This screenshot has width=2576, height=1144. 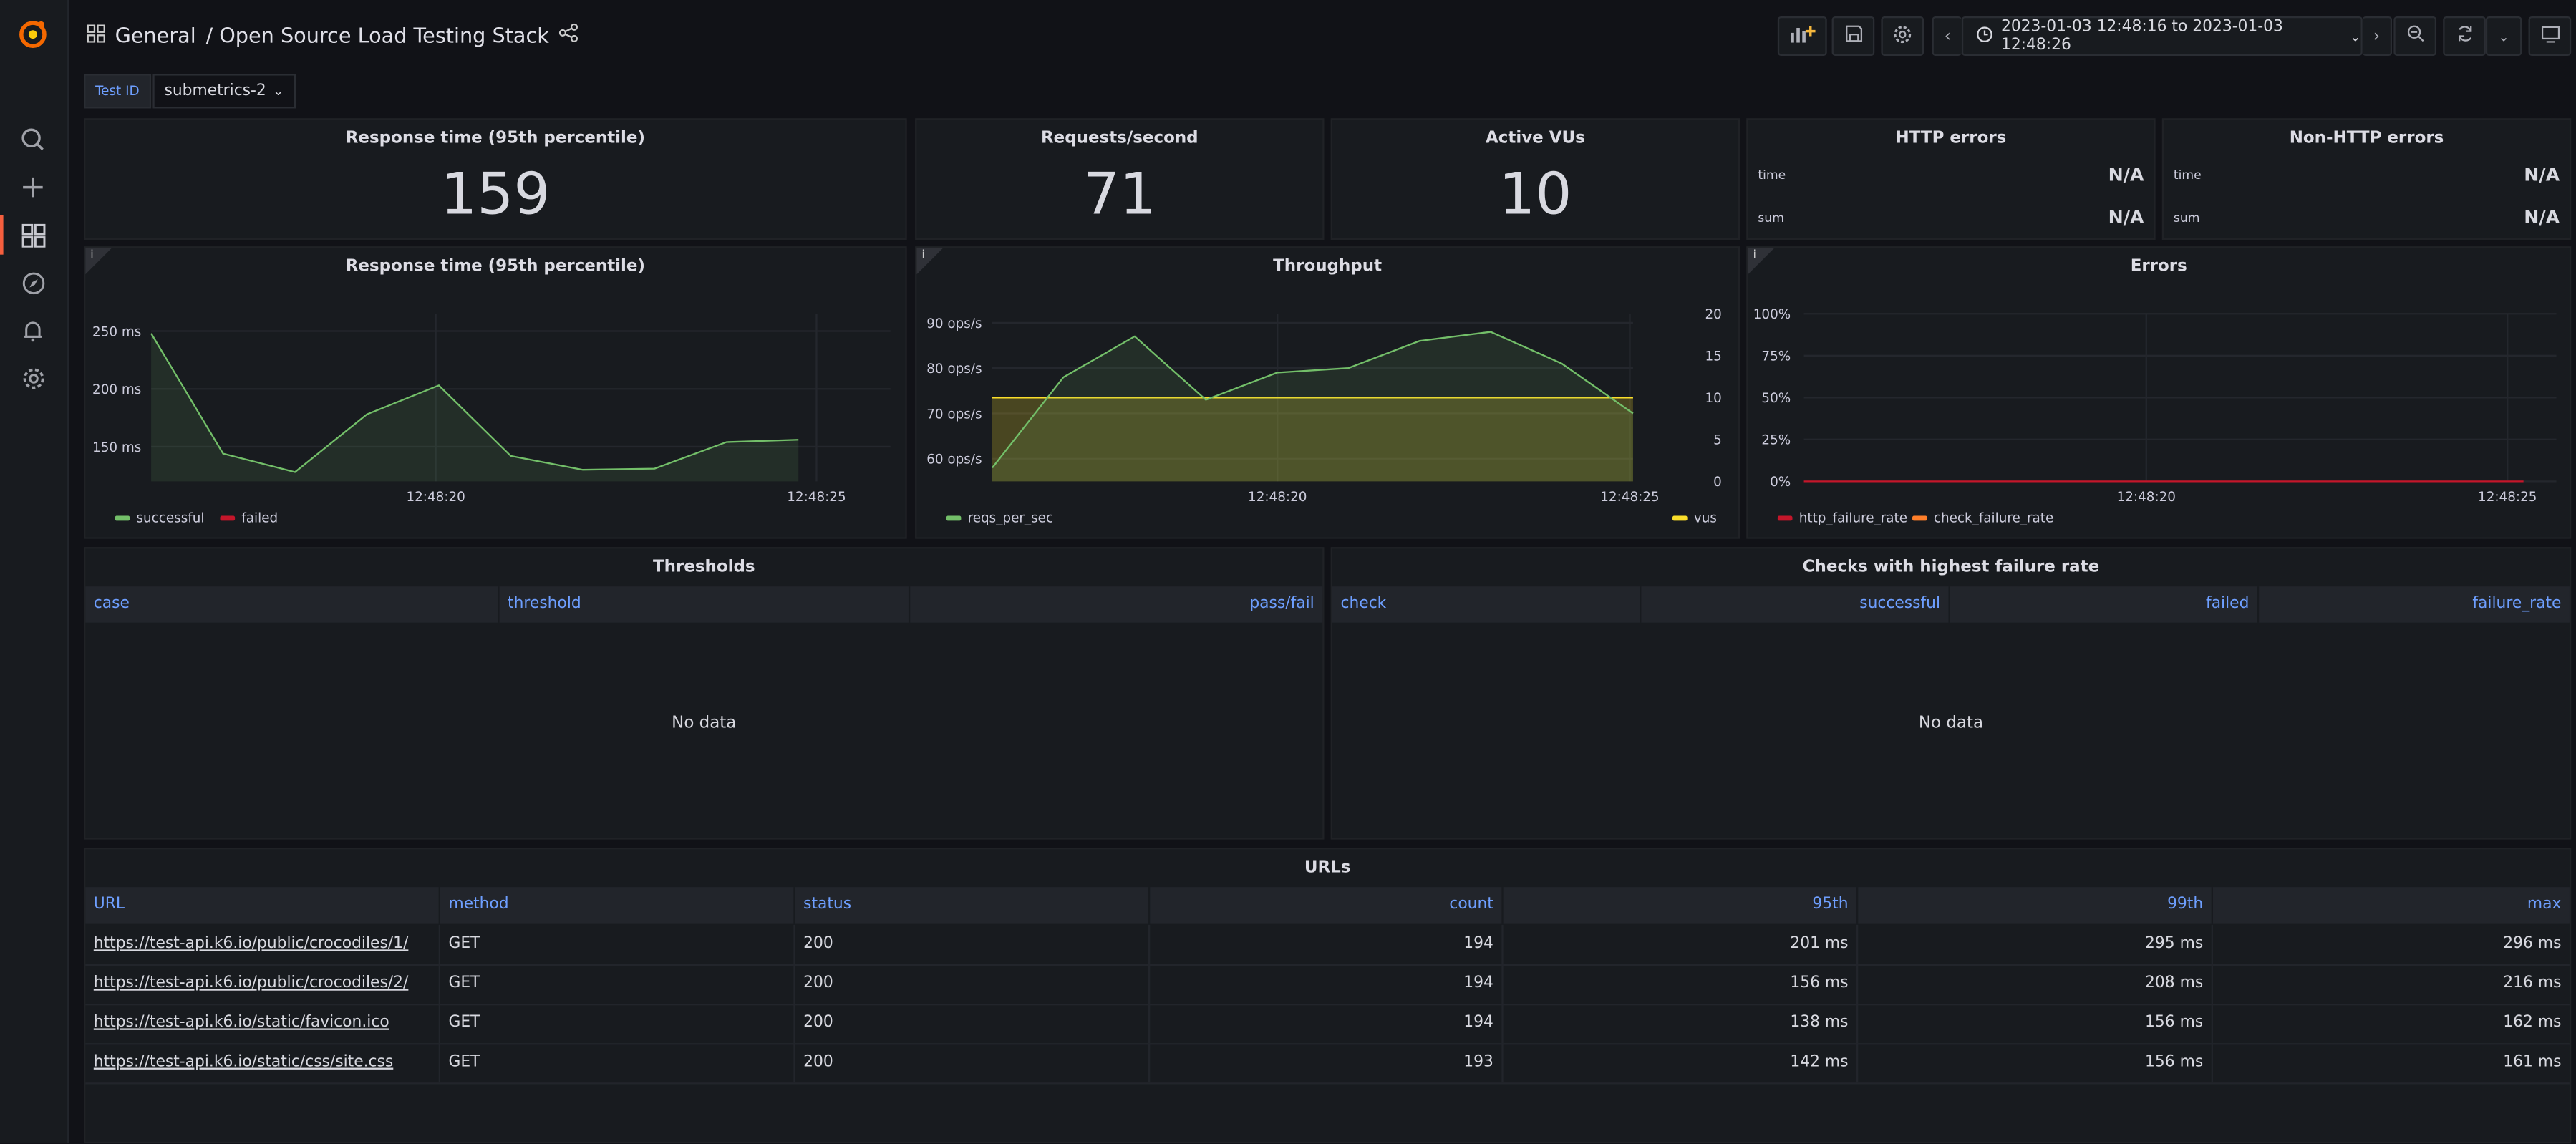 What do you see at coordinates (1802, 36) in the screenshot?
I see `add-panel-button` at bounding box center [1802, 36].